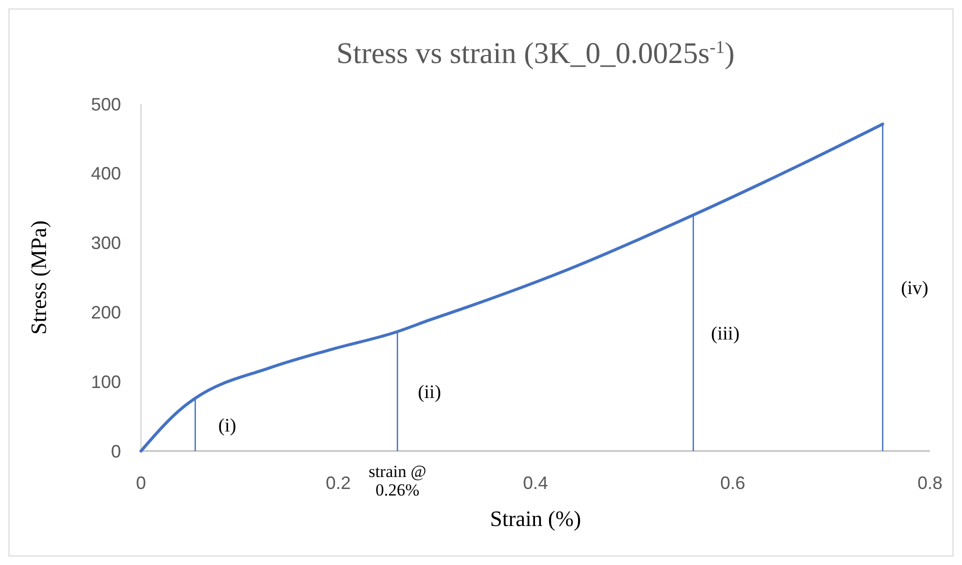 The image size is (962, 565). I want to click on x-axis-title: Strain (%), so click(536, 518).